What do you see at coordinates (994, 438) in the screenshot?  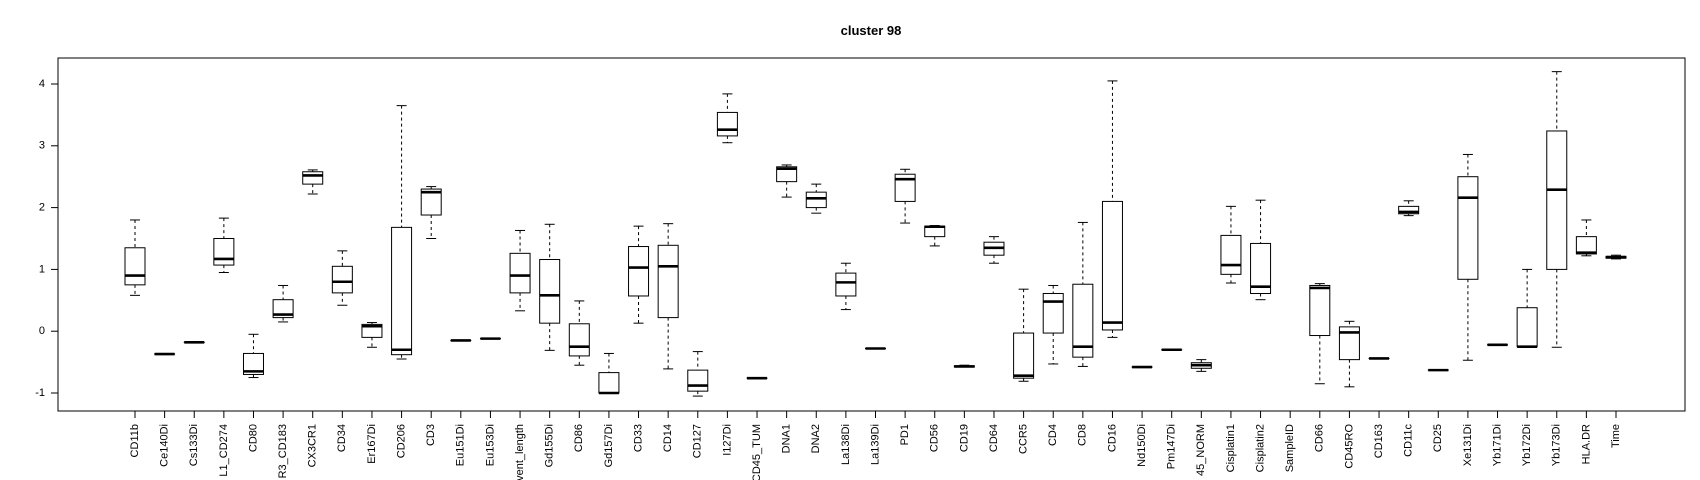 I see `x-tick-label: CD64` at bounding box center [994, 438].